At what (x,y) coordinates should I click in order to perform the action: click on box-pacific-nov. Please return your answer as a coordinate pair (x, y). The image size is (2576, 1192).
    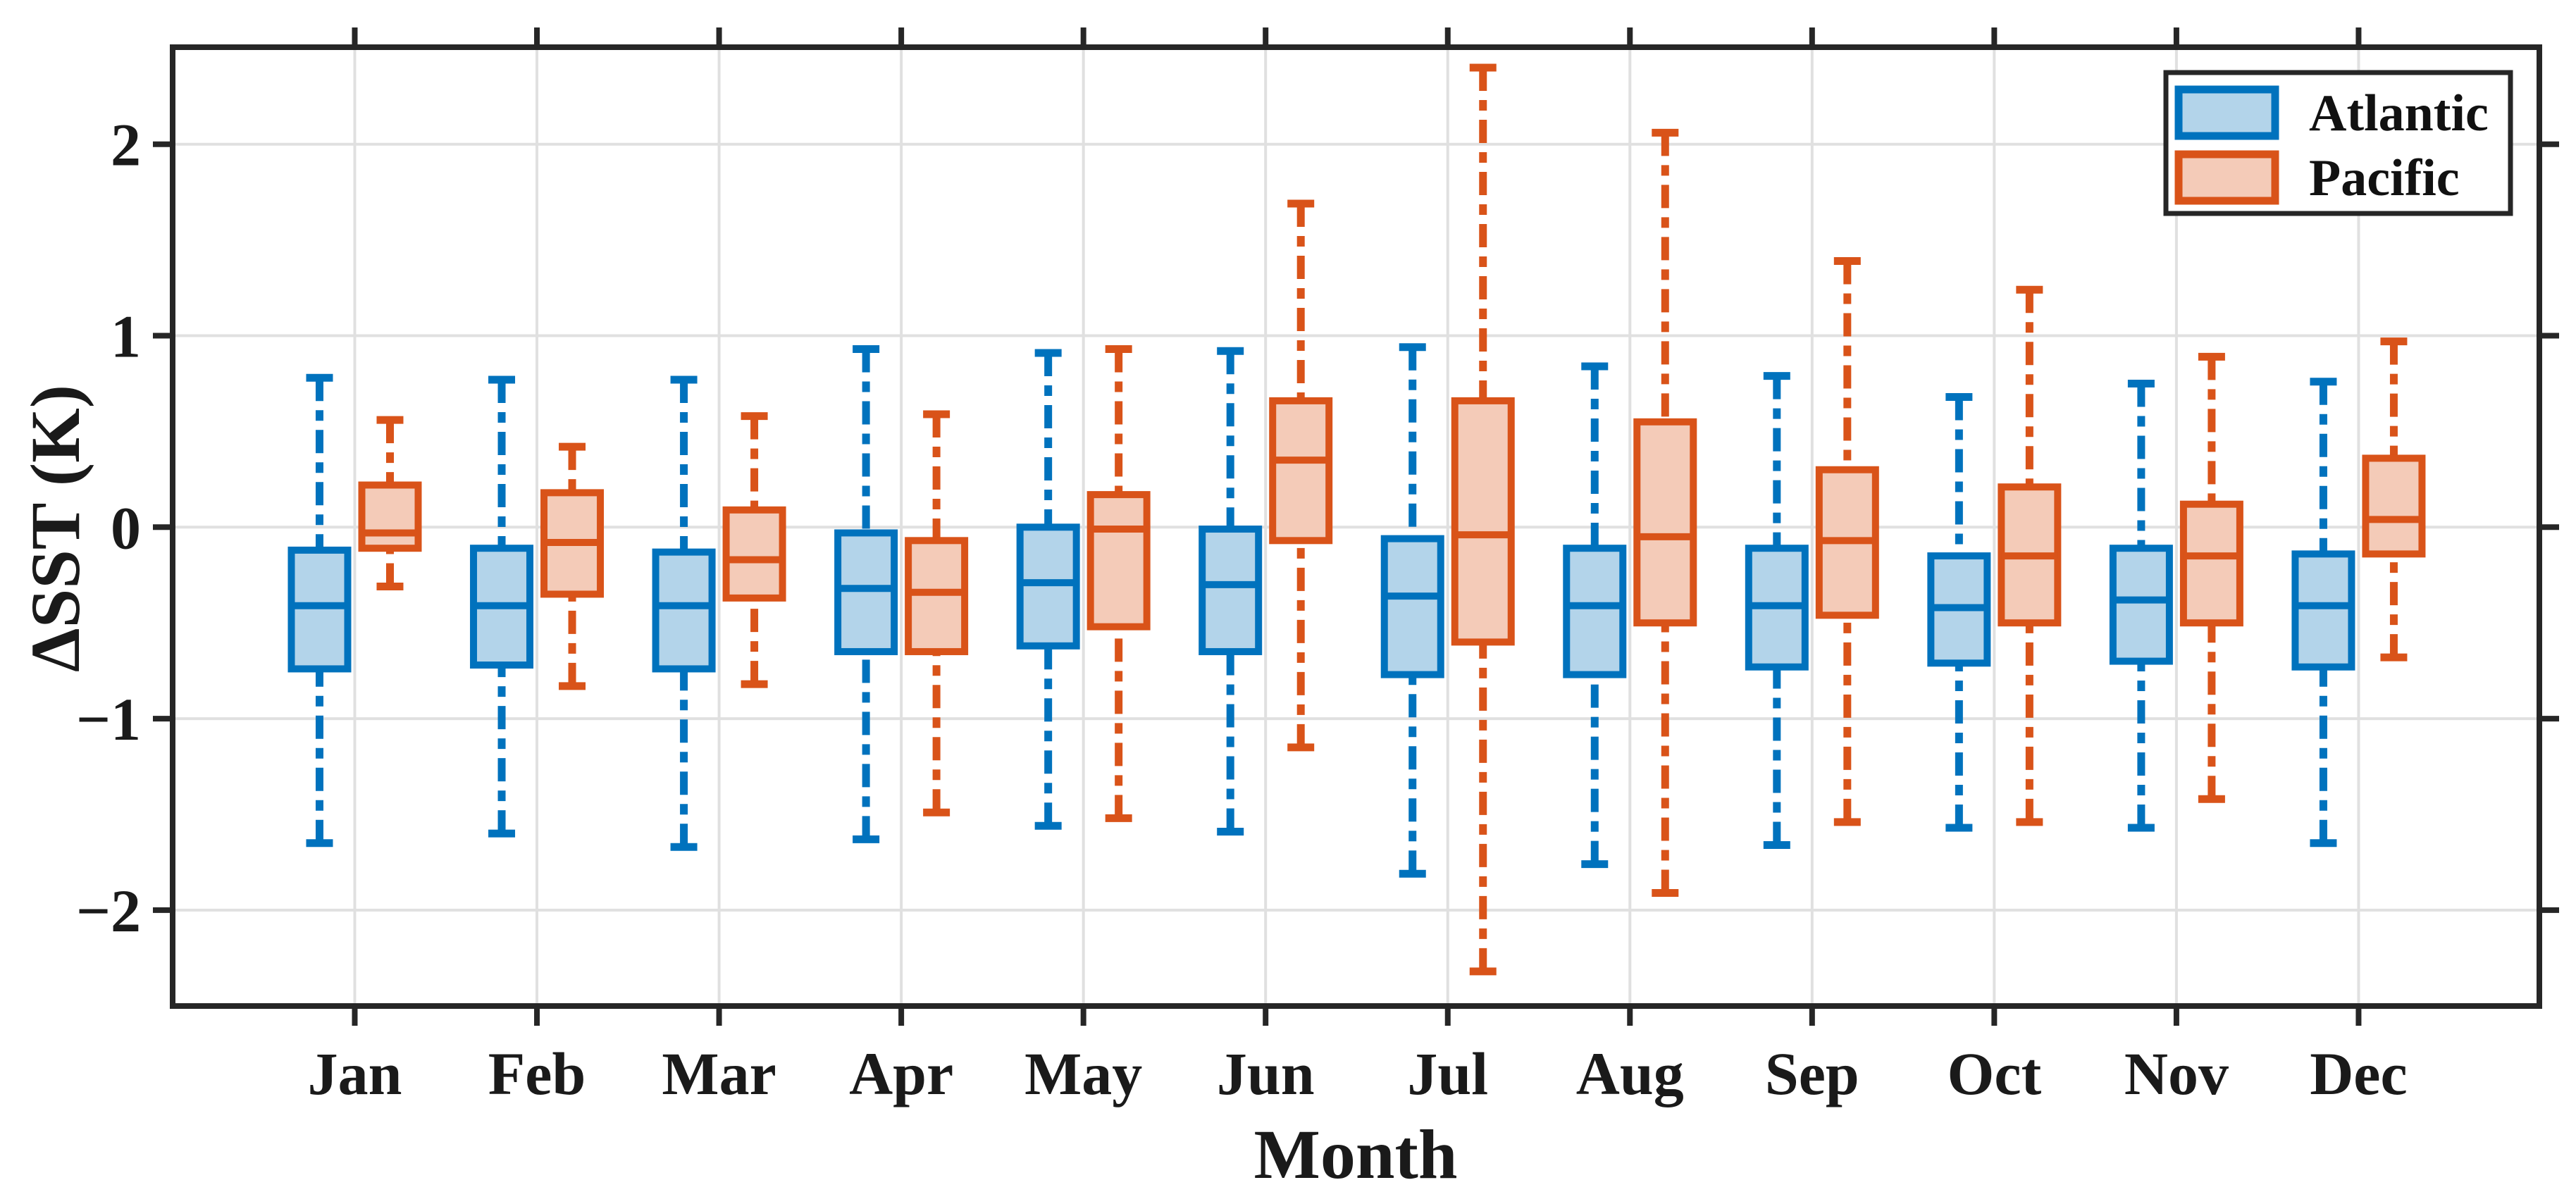
    Looking at the image, I should click on (2211, 577).